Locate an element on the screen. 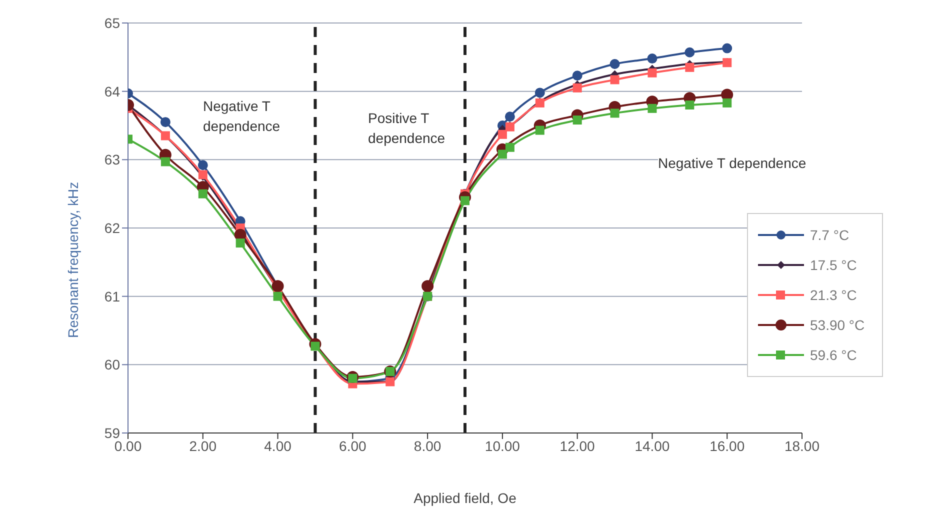 The image size is (952, 530). x-tick-label: 14.00 is located at coordinates (652, 446).